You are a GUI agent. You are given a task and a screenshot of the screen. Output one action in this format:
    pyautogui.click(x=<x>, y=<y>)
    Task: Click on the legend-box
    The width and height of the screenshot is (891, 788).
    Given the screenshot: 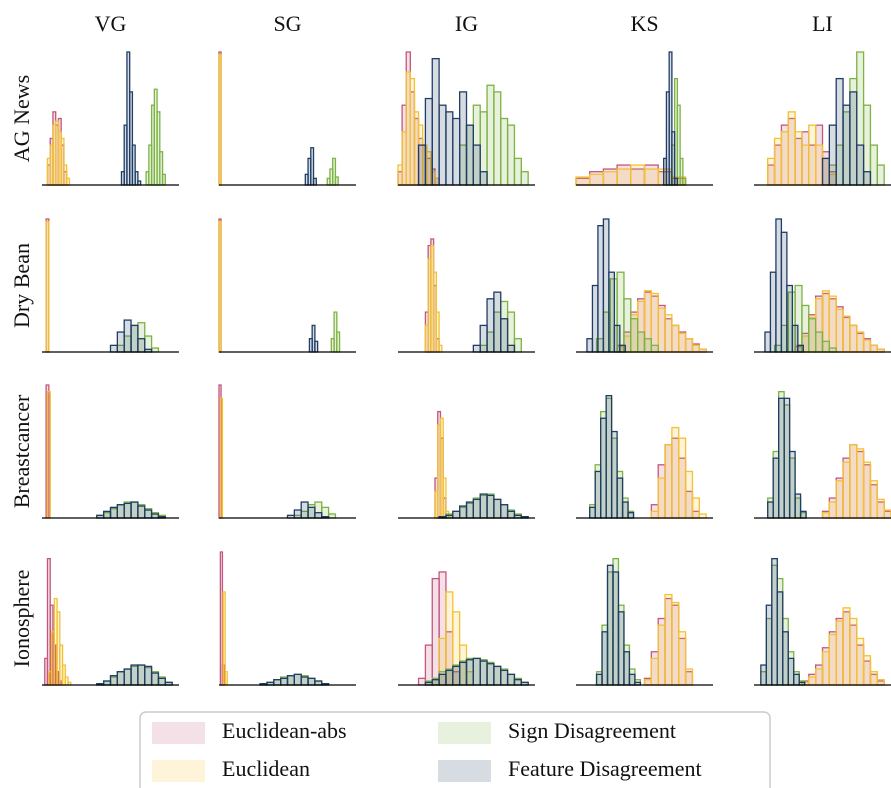 What is the action you would take?
    pyautogui.click(x=455, y=749)
    